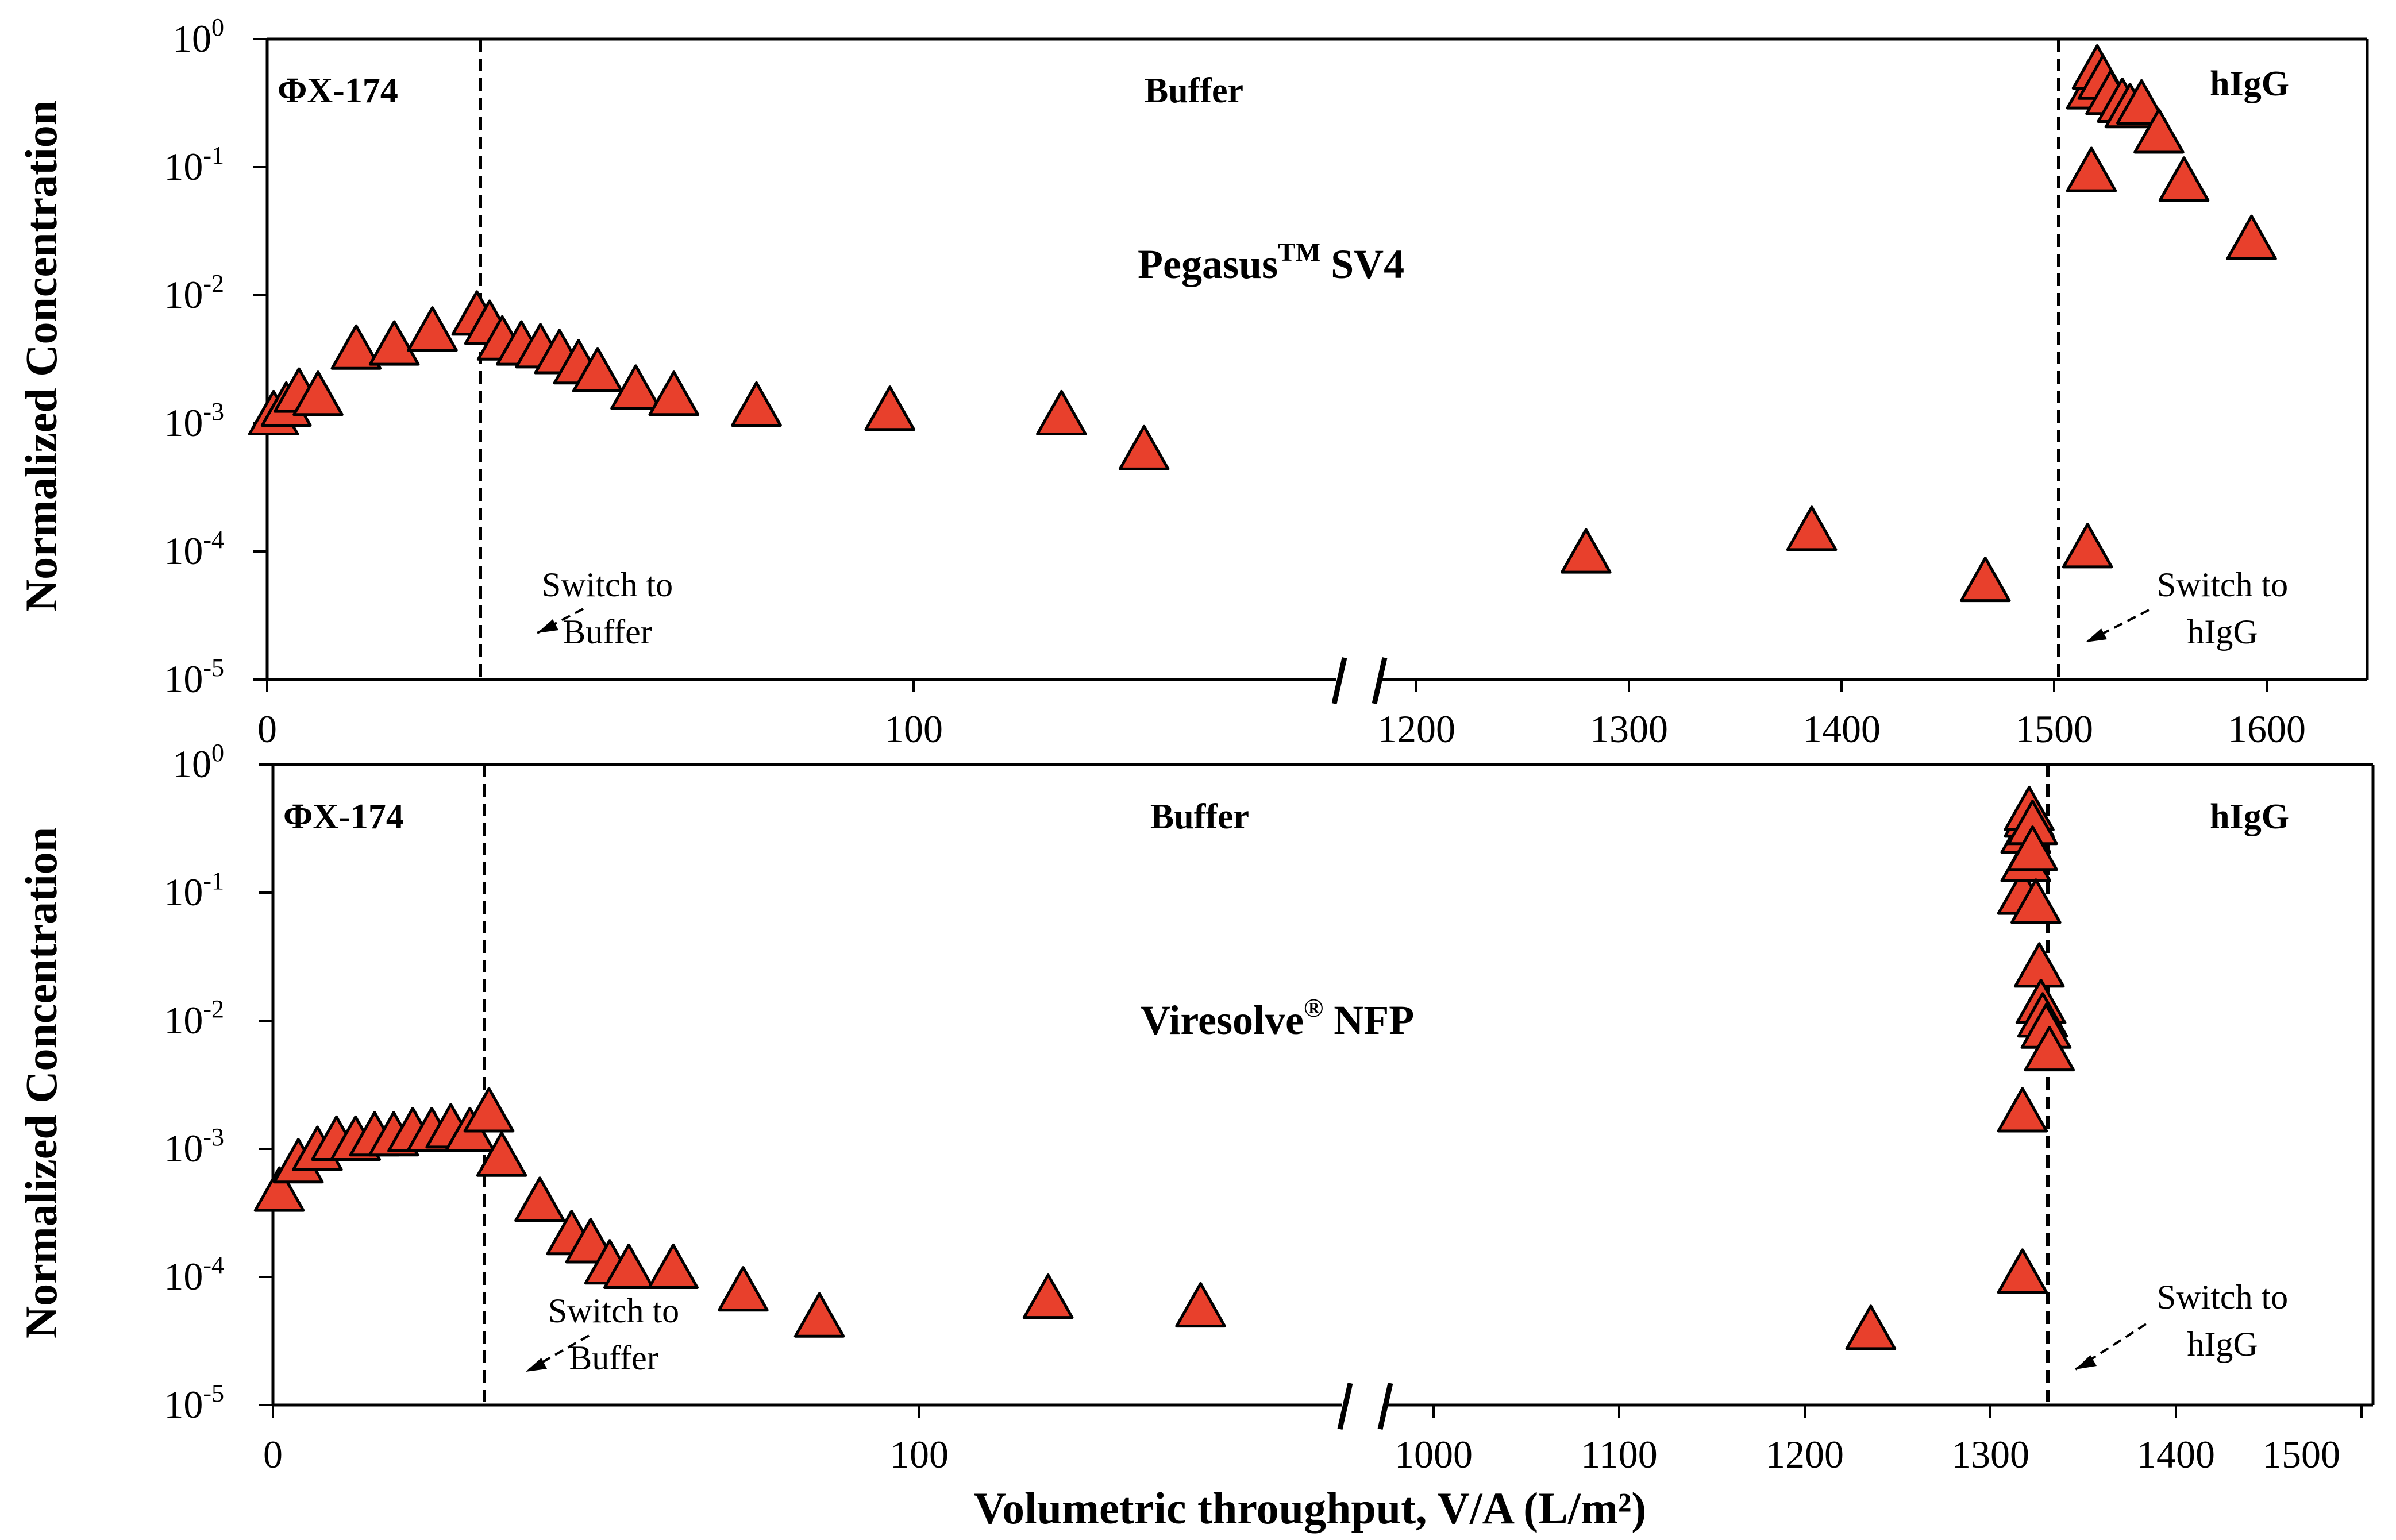  I want to click on bottom-chart-title: Viresolve® NFP, so click(1277, 1018).